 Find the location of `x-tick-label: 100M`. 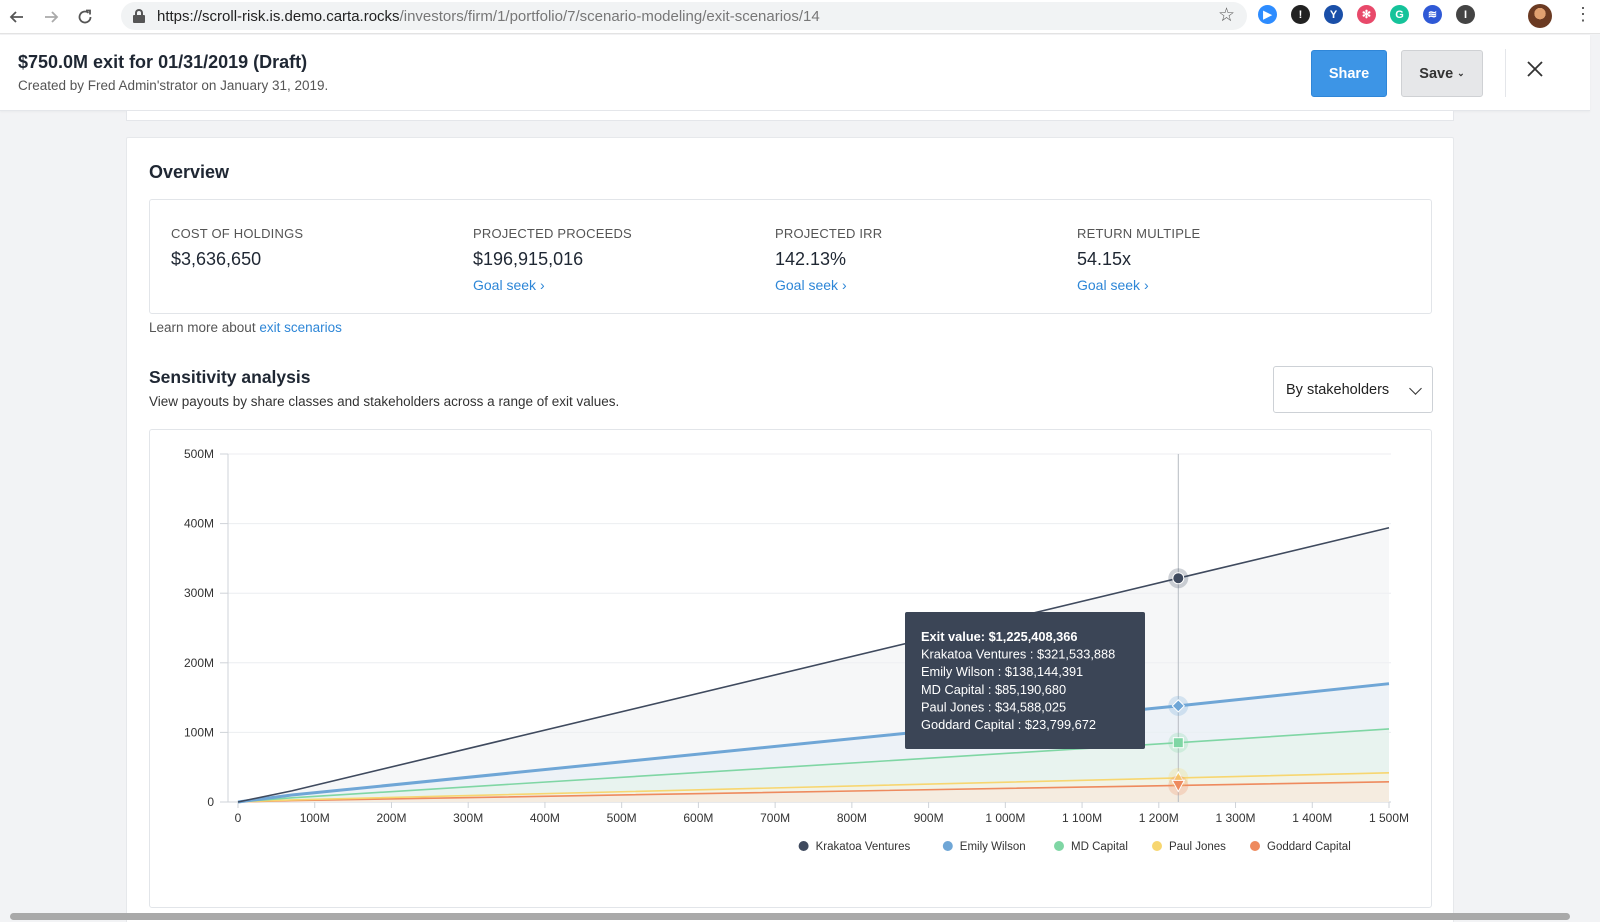

x-tick-label: 100M is located at coordinates (315, 818).